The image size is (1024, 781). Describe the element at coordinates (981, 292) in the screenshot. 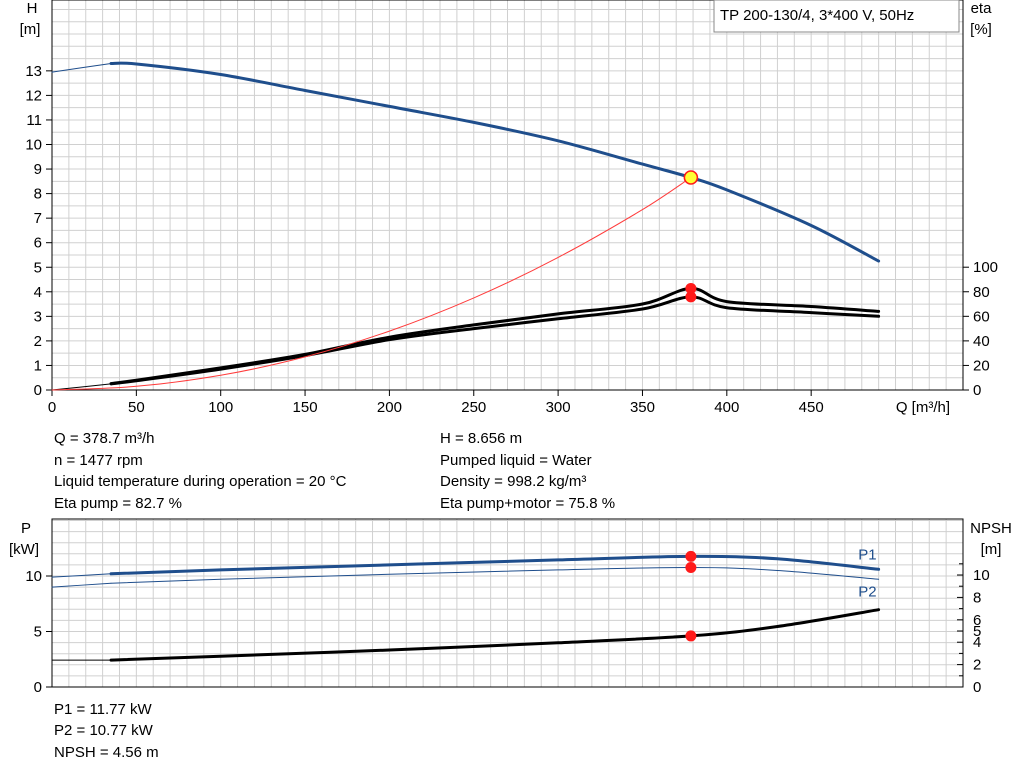

I see `y-tick-label-eta: 80` at that location.